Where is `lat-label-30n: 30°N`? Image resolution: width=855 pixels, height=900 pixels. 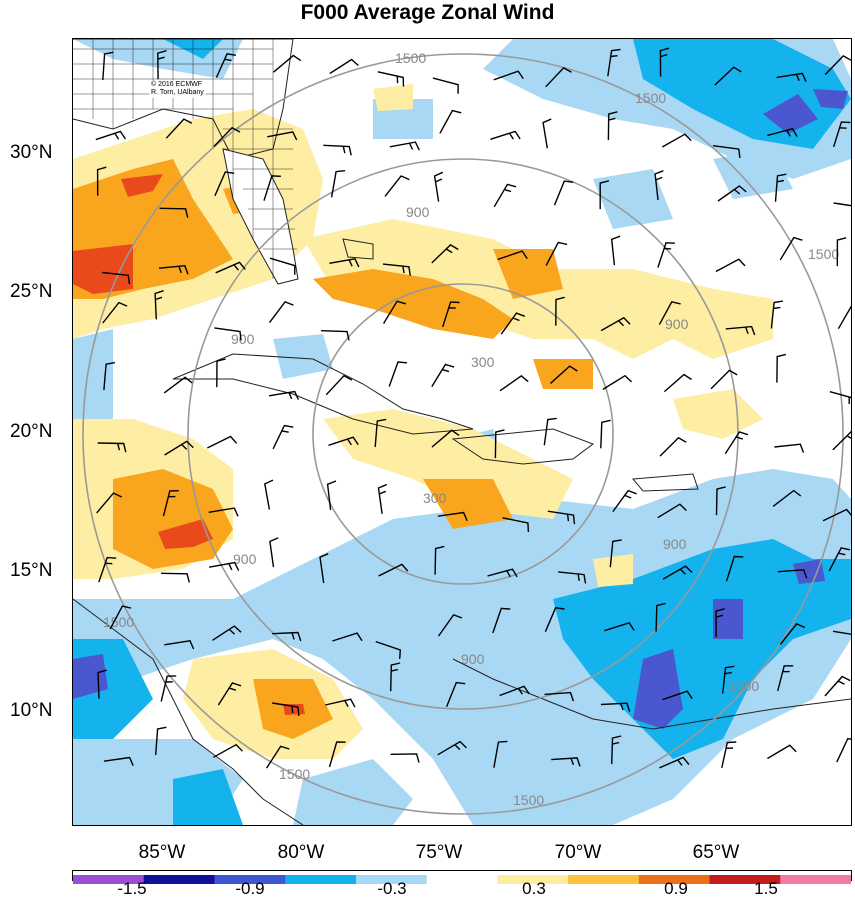 lat-label-30n: 30°N is located at coordinates (31, 152).